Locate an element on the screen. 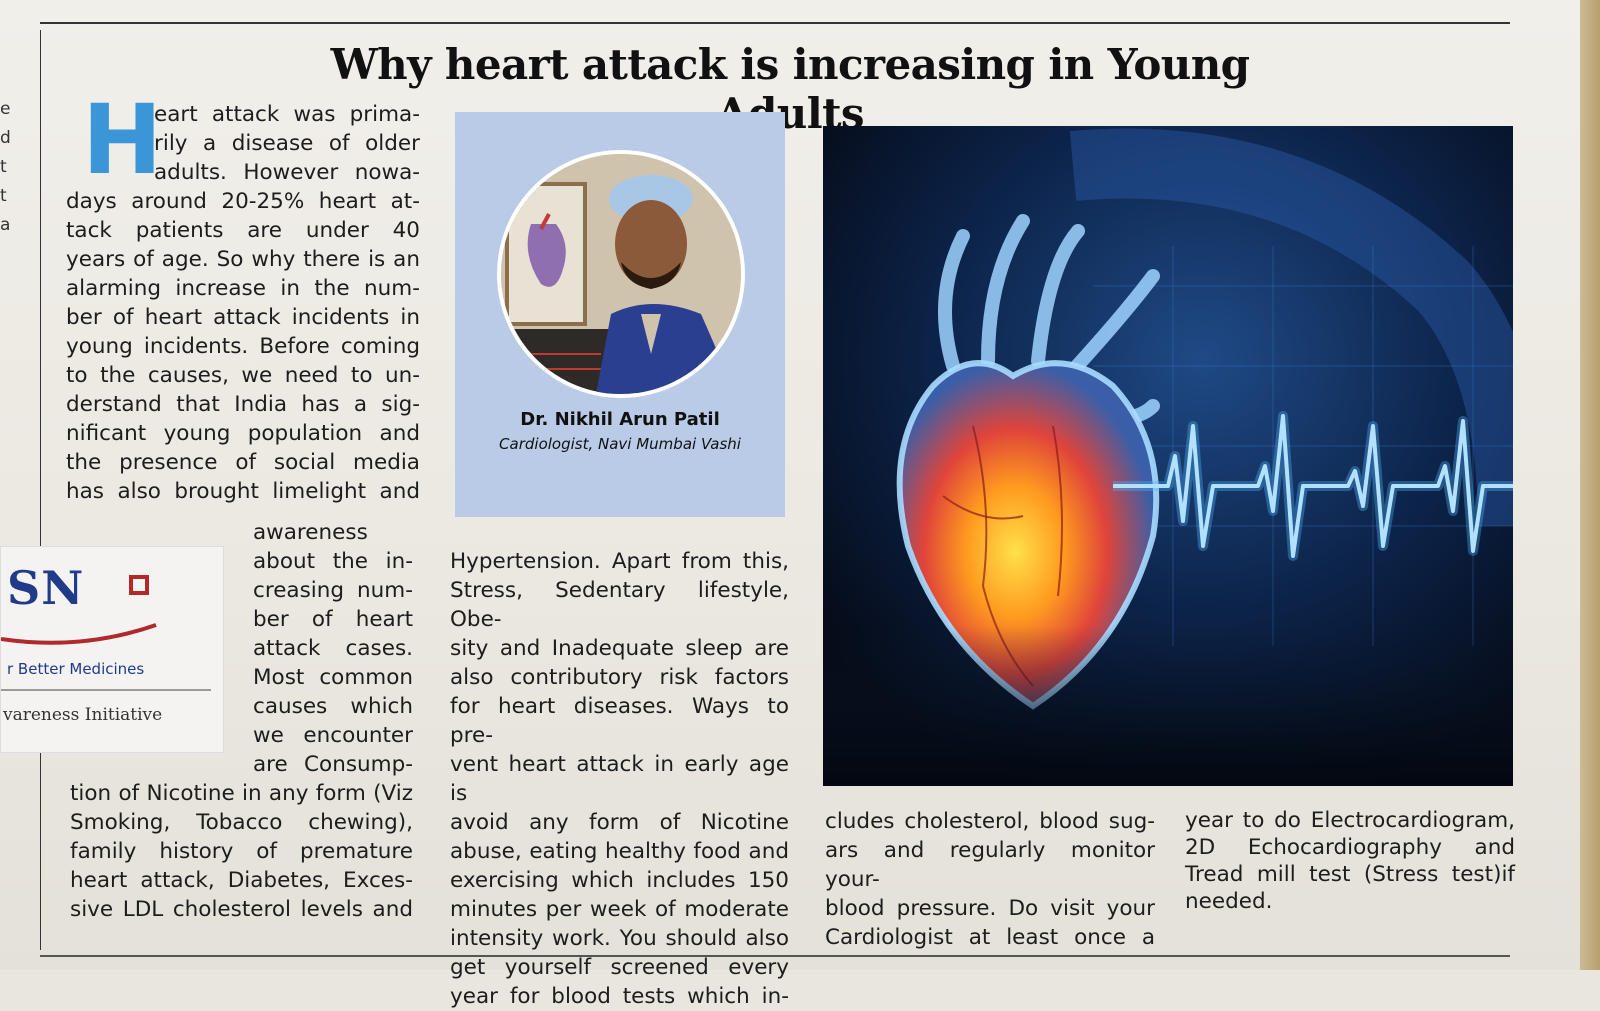 This screenshot has width=1600, height=1011. text-line: also contributory risk factors is located at coordinates (619, 677).